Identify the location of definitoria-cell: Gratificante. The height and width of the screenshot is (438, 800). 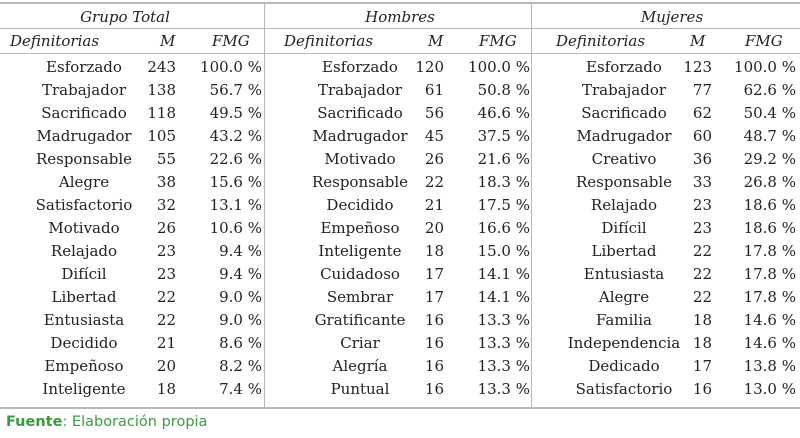
(360, 320).